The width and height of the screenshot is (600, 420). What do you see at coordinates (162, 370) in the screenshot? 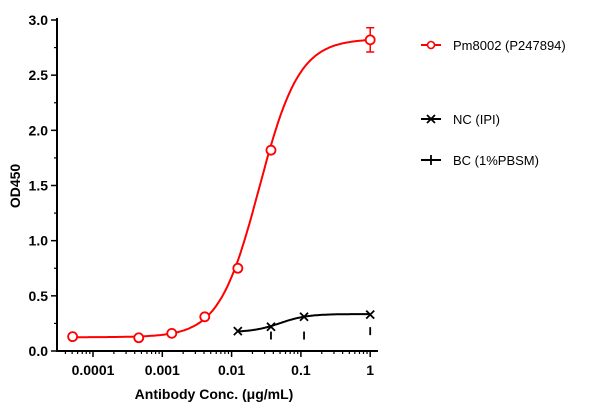
I see `x-tick-label: 0.001` at bounding box center [162, 370].